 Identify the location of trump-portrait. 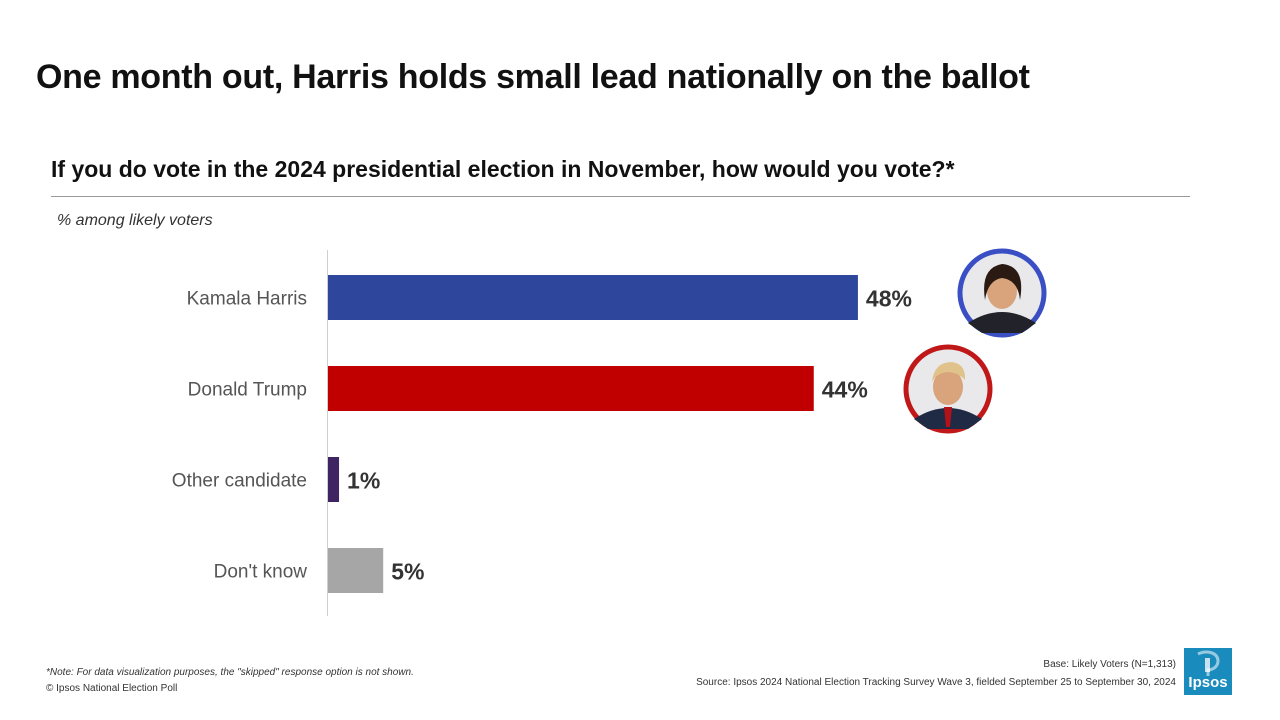
(948, 389).